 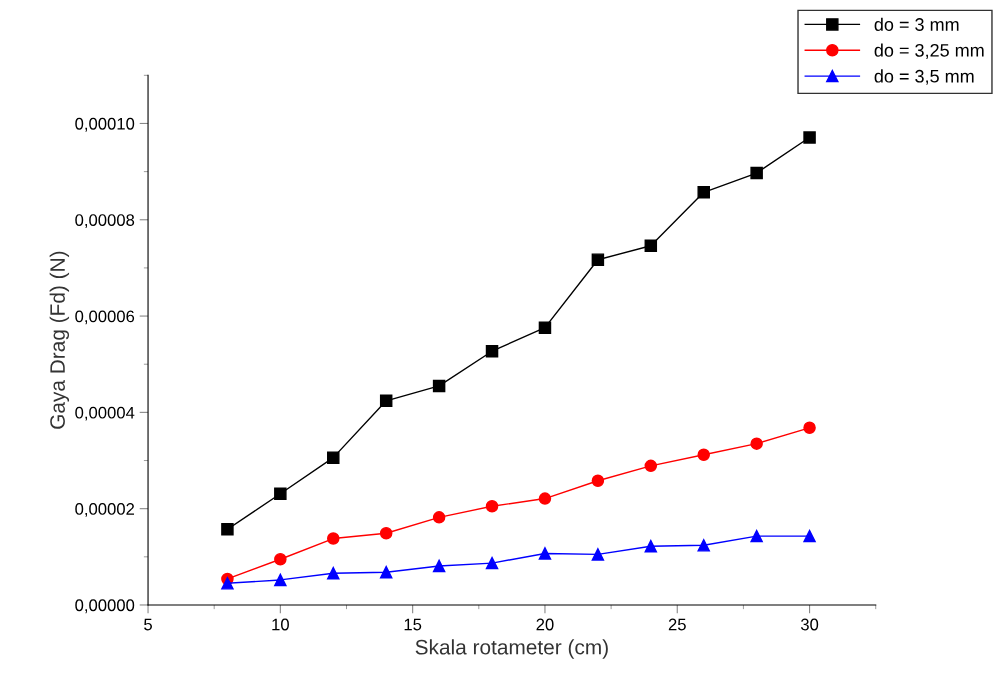 I want to click on y-tick-label: 0,00008, so click(x=105, y=221).